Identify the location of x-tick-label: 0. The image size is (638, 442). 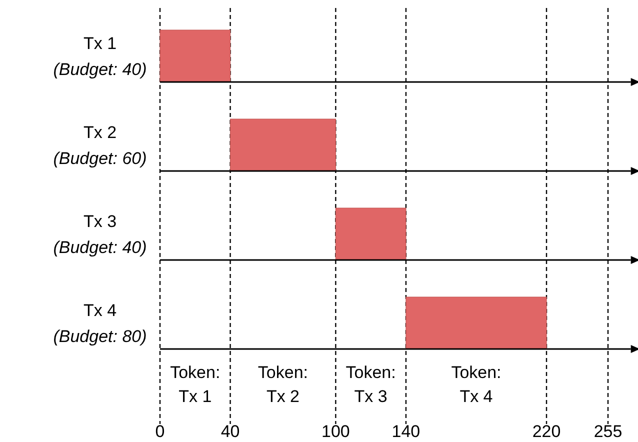
(160, 431).